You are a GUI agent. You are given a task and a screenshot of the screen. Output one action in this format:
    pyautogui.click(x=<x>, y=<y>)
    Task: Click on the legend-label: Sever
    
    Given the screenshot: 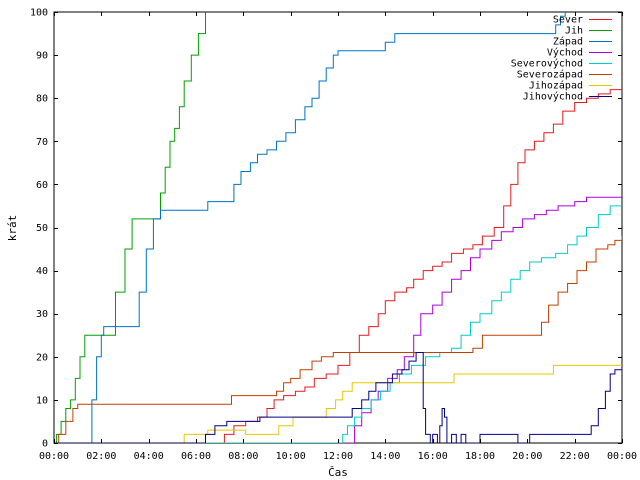 What is the action you would take?
    pyautogui.click(x=568, y=20)
    